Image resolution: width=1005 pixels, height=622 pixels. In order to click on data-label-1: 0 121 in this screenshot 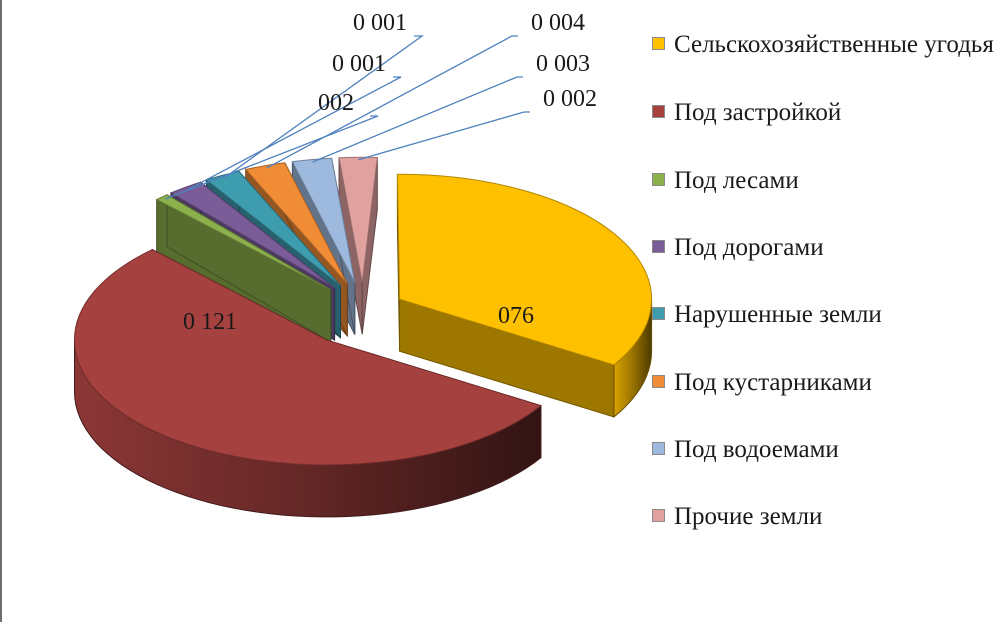, I will do `click(210, 322)`.